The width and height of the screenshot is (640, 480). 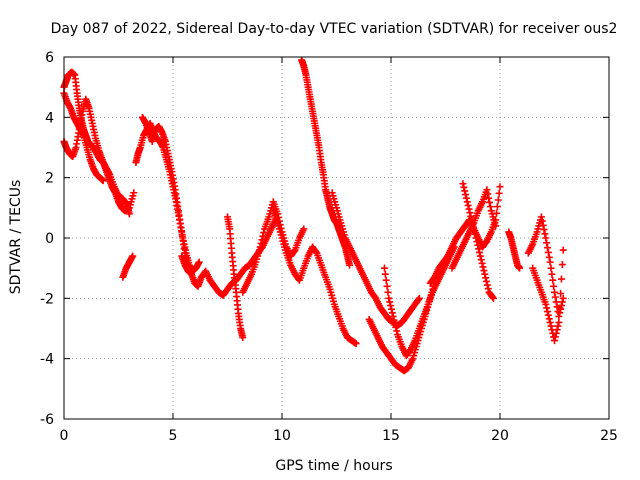 What do you see at coordinates (49, 179) in the screenshot?
I see `y-tick-label: 2` at bounding box center [49, 179].